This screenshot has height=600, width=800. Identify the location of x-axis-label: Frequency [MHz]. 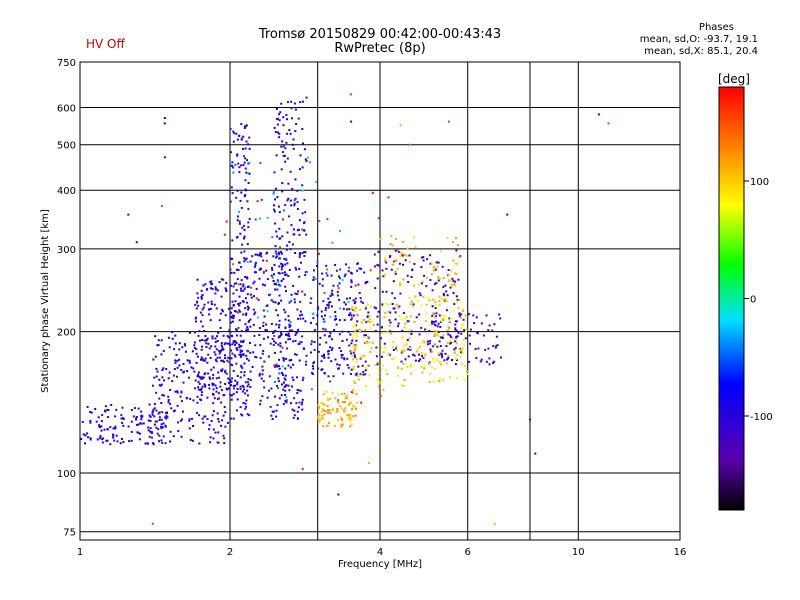
(380, 564).